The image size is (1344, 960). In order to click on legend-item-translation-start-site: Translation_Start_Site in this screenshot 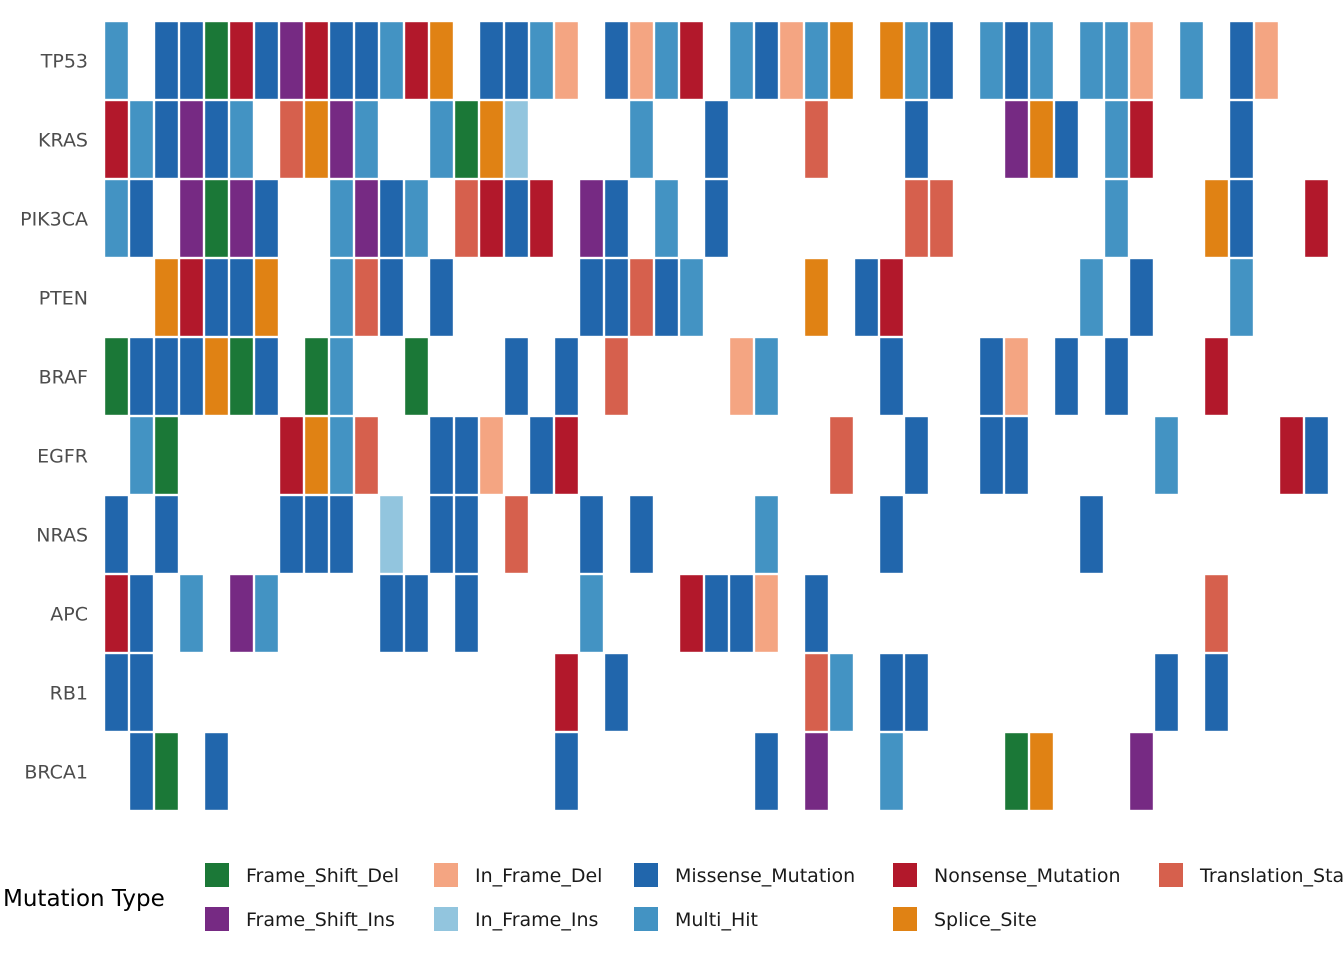, I will do `click(1251, 875)`.